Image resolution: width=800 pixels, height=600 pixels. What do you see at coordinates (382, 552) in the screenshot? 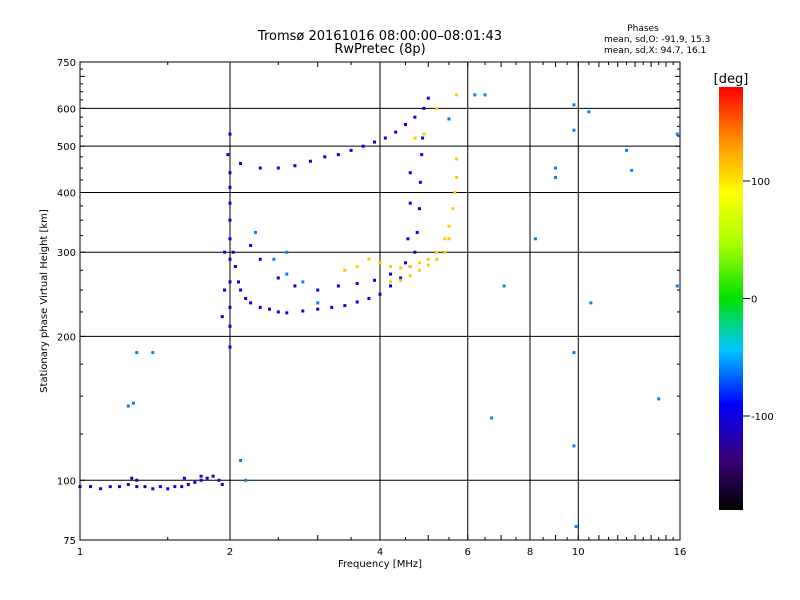
I see `x-axis-ticks: 1 2 4 6 8 10 16` at bounding box center [382, 552].